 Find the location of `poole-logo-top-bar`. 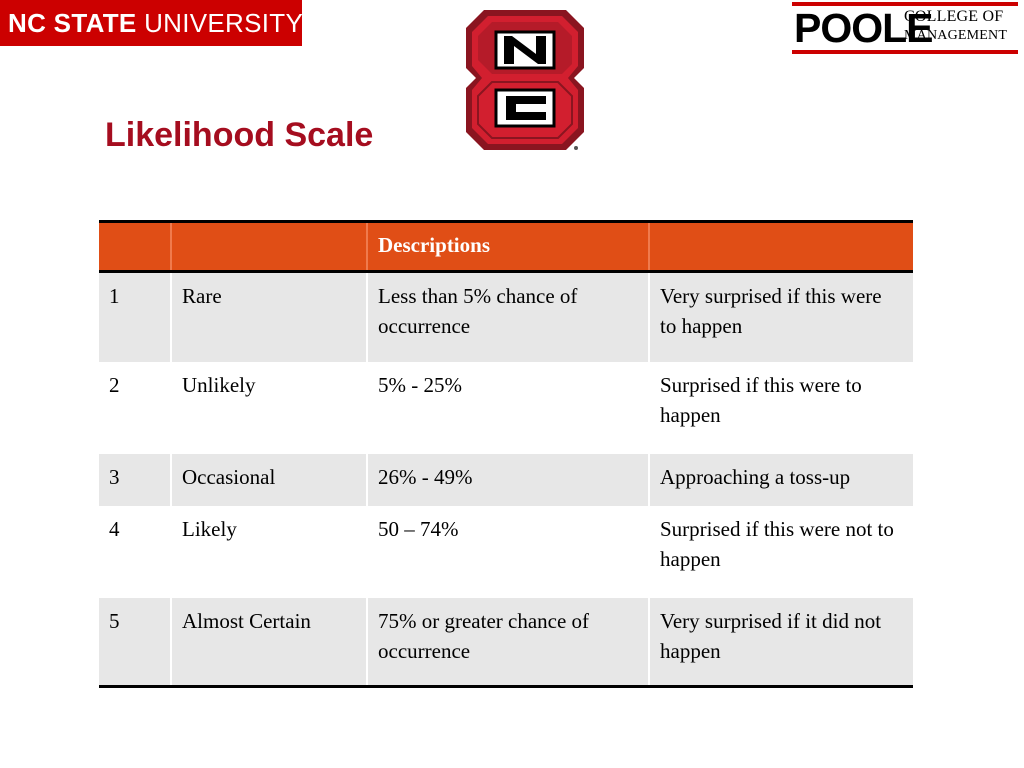

poole-logo-top-bar is located at coordinates (905, 4).